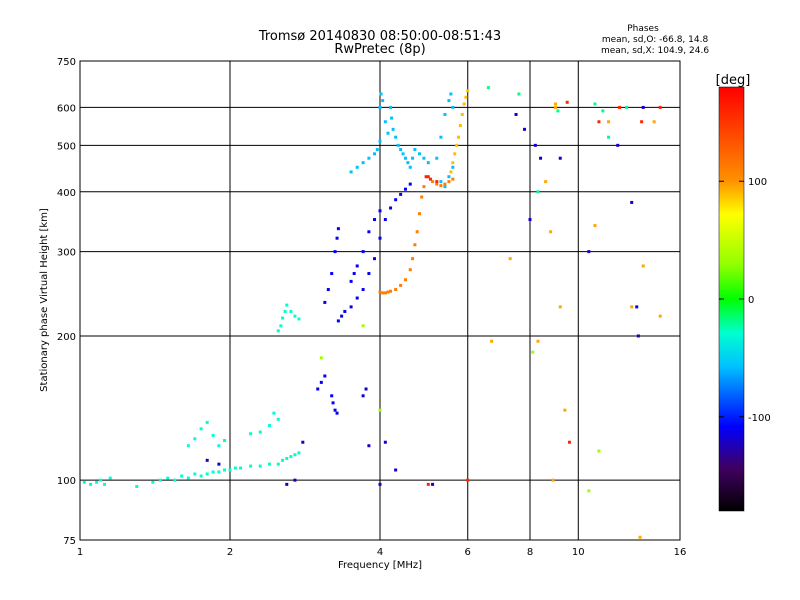  What do you see at coordinates (66, 481) in the screenshot?
I see `y-tick-label: 100` at bounding box center [66, 481].